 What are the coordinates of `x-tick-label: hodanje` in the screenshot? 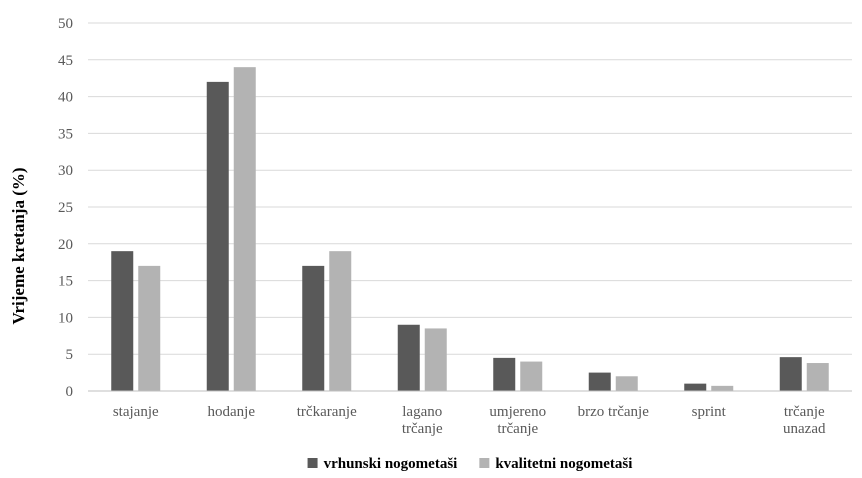 It's located at (232, 412).